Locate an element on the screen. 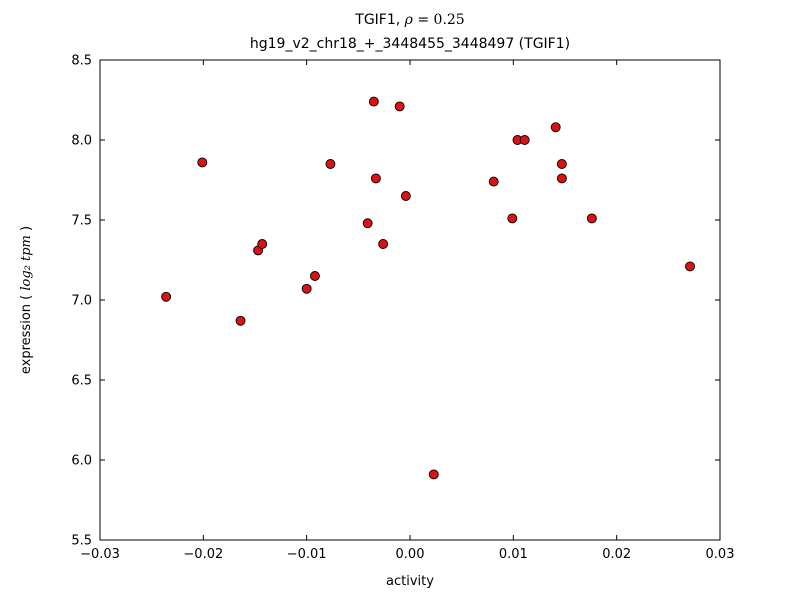 The height and width of the screenshot is (600, 800). y-tick-label: 6.0 is located at coordinates (81, 461).